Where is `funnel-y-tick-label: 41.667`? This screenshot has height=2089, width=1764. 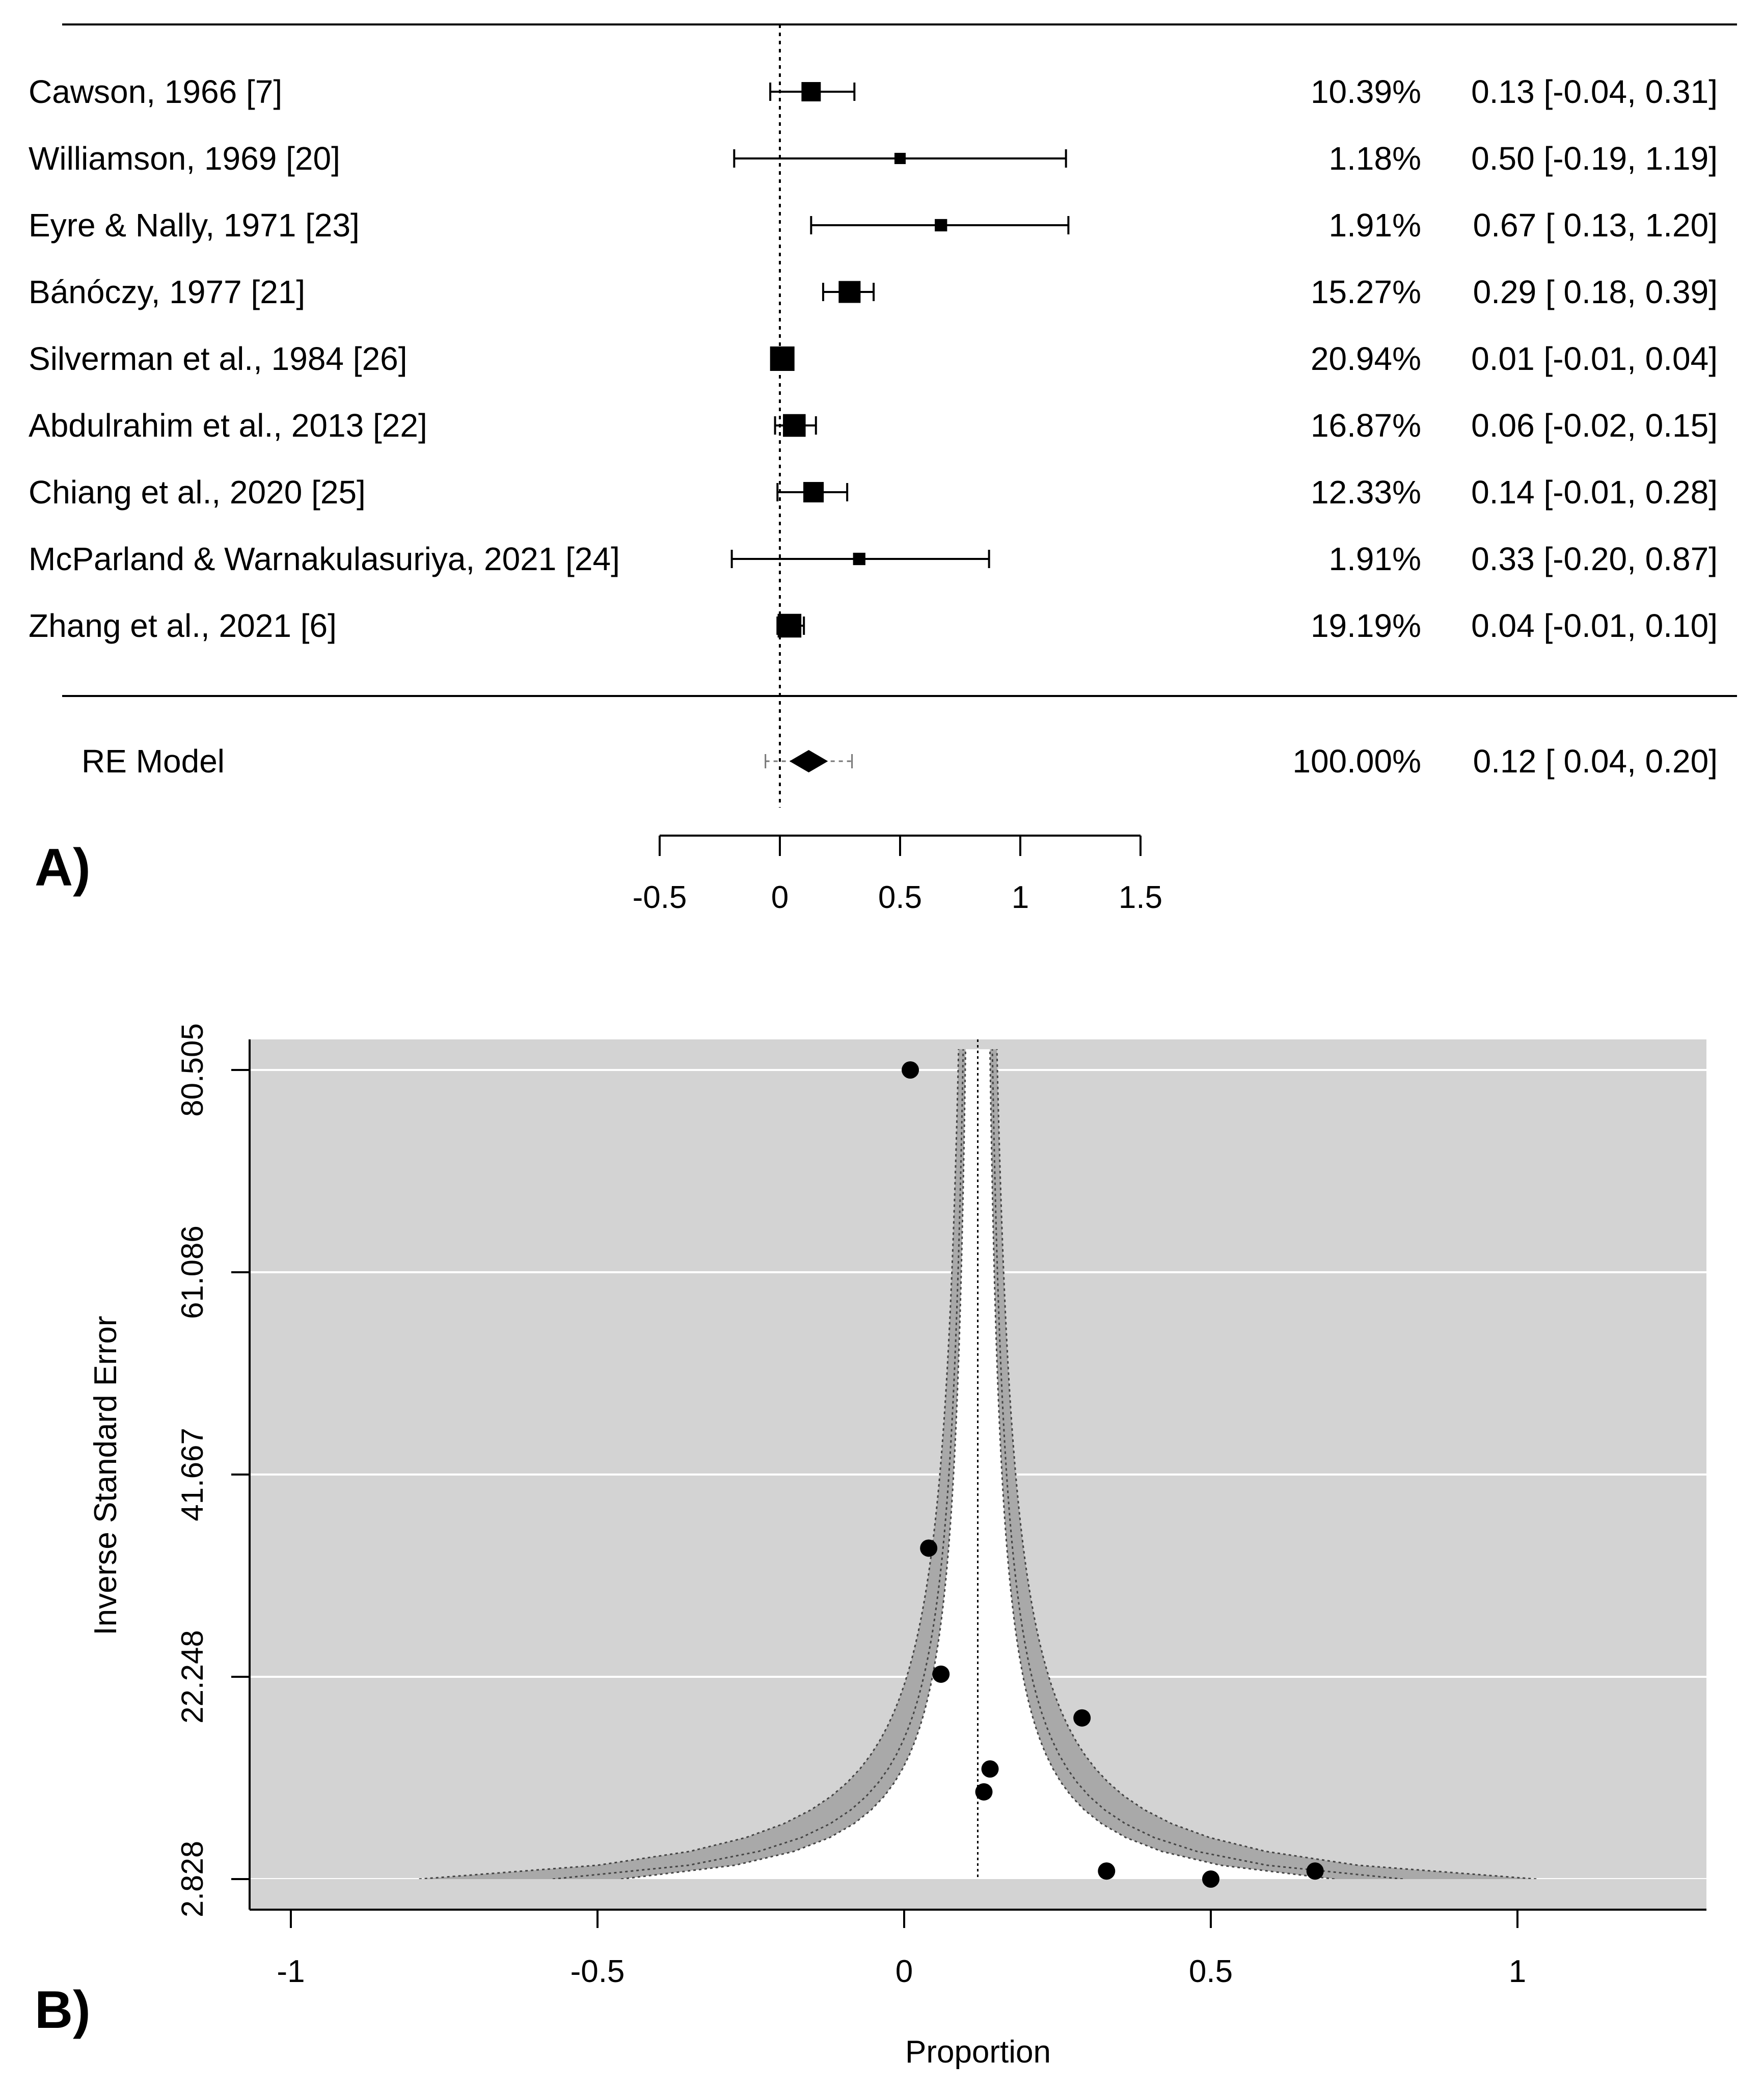 funnel-y-tick-label: 41.667 is located at coordinates (192, 1474).